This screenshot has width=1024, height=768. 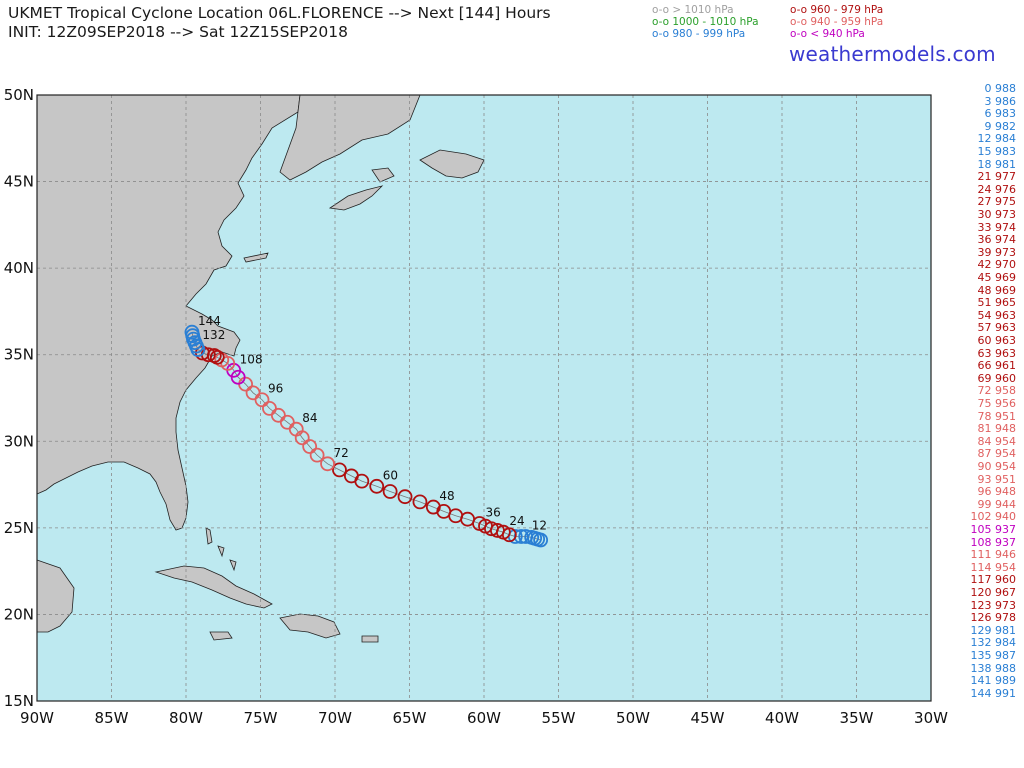 What do you see at coordinates (993, 668) in the screenshot?
I see `pressure-list-item: 138 988` at bounding box center [993, 668].